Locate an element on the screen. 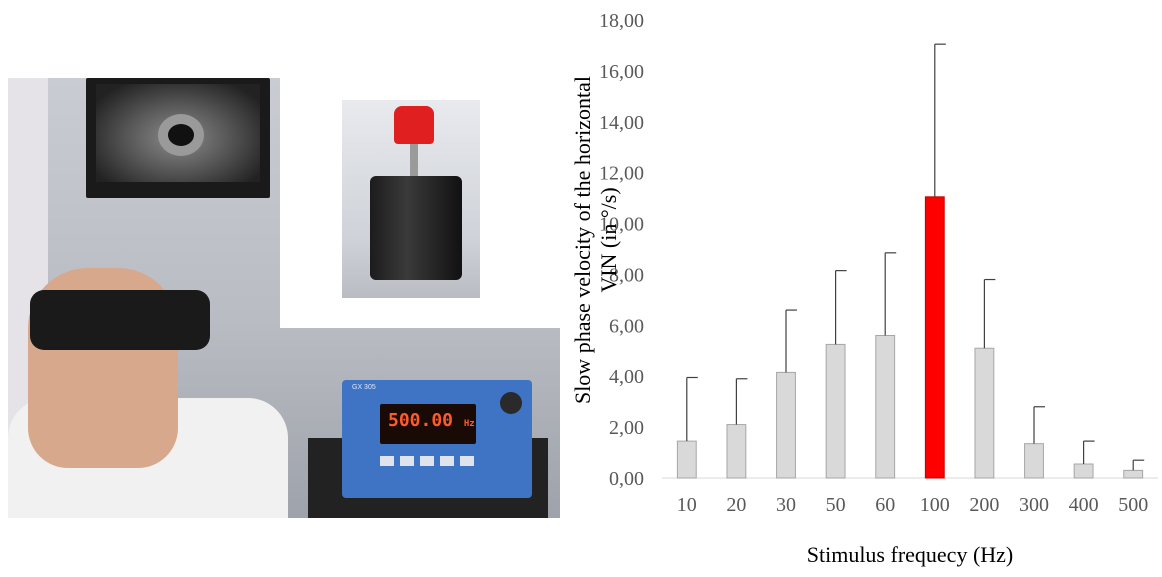 Image resolution: width=1162 pixels, height=577 pixels. vibrator-red-cap is located at coordinates (414, 125).